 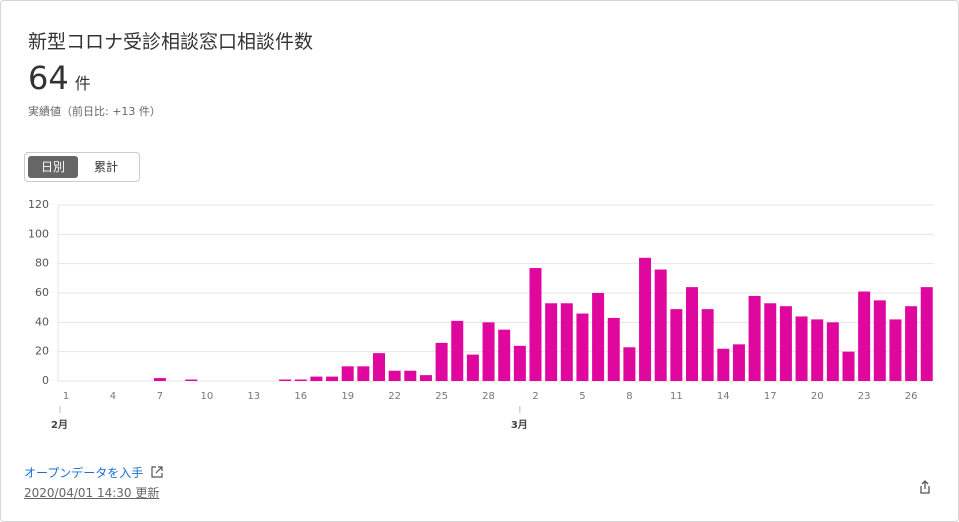 What do you see at coordinates (723, 396) in the screenshot?
I see `x-tick-label: 14` at bounding box center [723, 396].